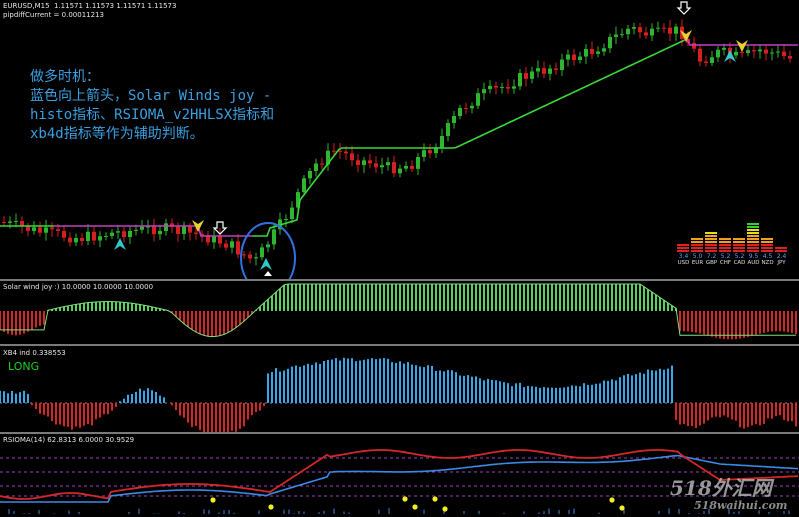 This screenshot has height=517, width=799. What do you see at coordinates (152, 115) in the screenshot?
I see `note-line-3: histo指标、RSIOMA_v2HHLSX指标和` at bounding box center [152, 115].